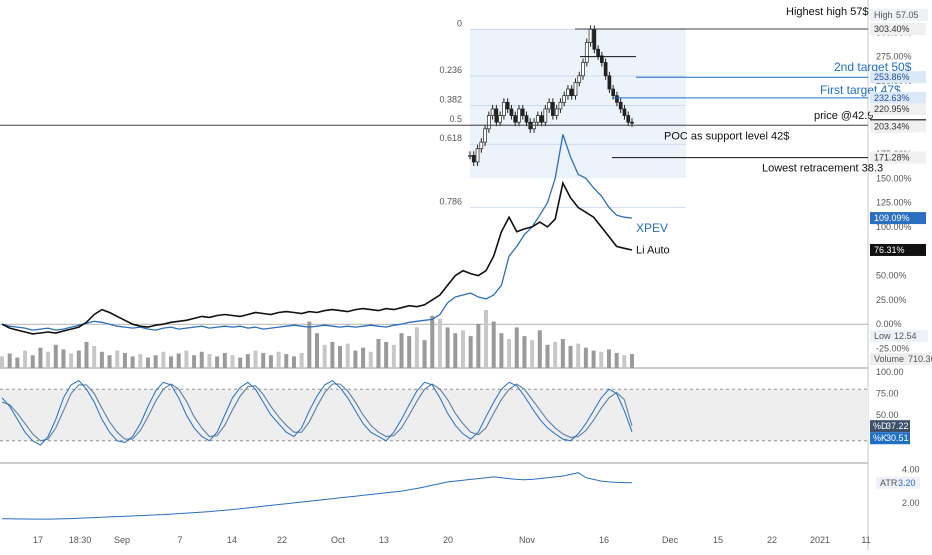 The width and height of the screenshot is (932, 555). Describe the element at coordinates (827, 12) in the screenshot. I see `annotation-highest-high: Highest high 57$` at that location.